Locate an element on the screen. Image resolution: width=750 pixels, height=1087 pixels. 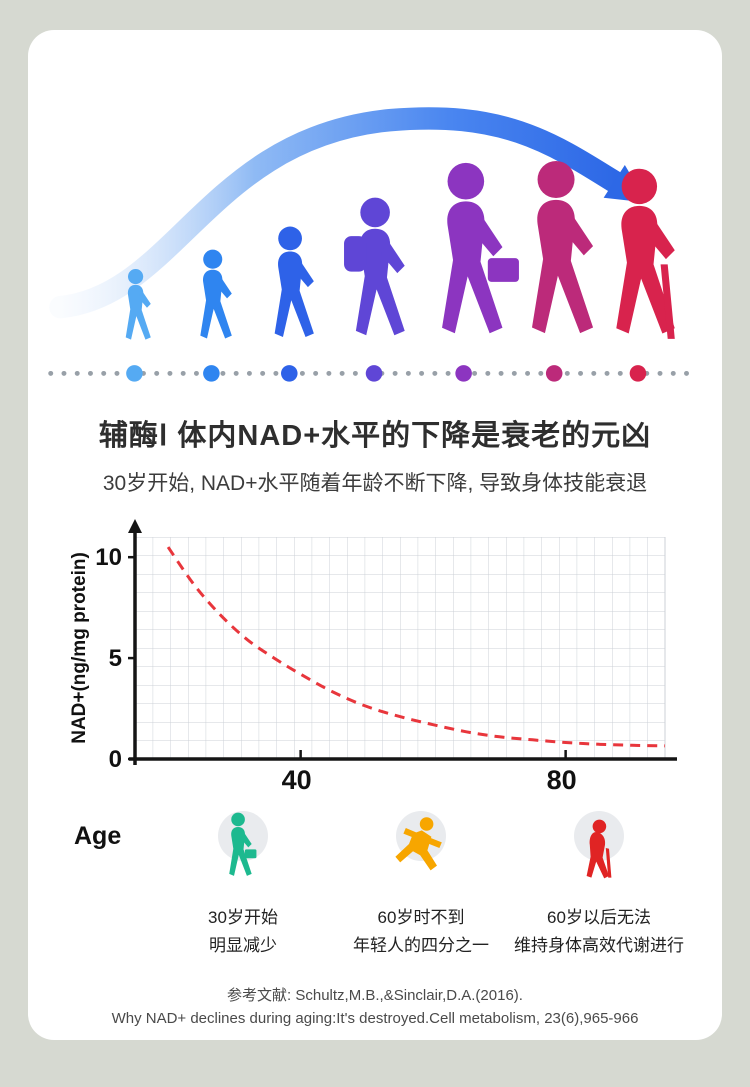
figure-boy is located at coordinates (294, 282).